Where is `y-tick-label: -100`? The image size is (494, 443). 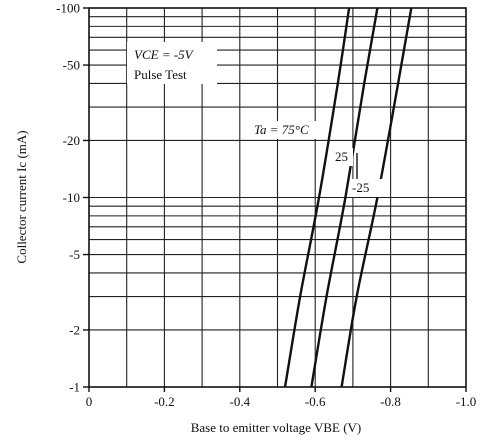
y-tick-label: -100 is located at coordinates (68, 8).